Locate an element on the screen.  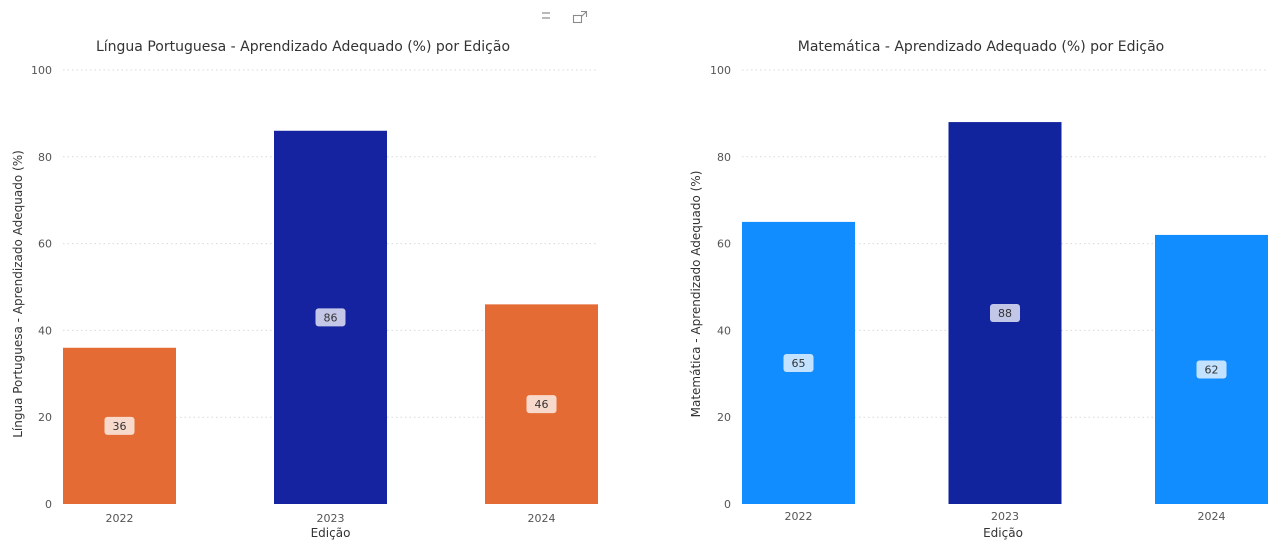
data-label-2022: 65 is located at coordinates (798, 362).